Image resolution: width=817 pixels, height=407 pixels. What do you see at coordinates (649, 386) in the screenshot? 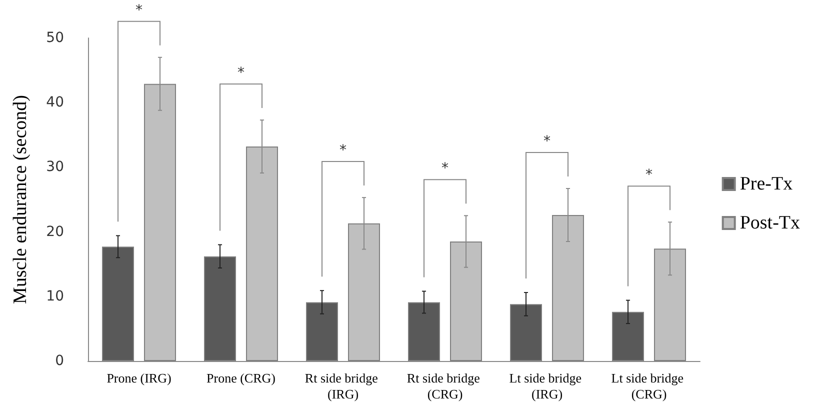
I see `x-tick-label: Lt side bridge (CRG)` at bounding box center [649, 386].